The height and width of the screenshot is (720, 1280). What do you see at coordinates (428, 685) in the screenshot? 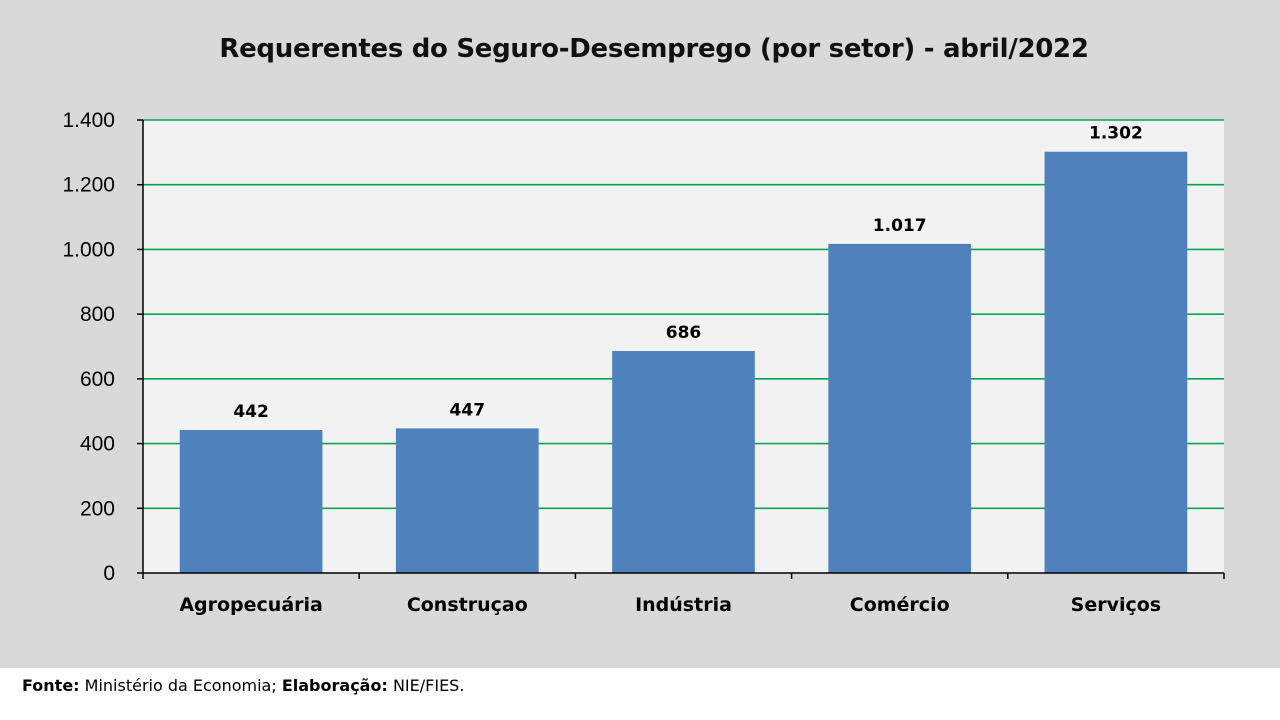
I see `elaboration-text: NIE/FIES.` at bounding box center [428, 685].